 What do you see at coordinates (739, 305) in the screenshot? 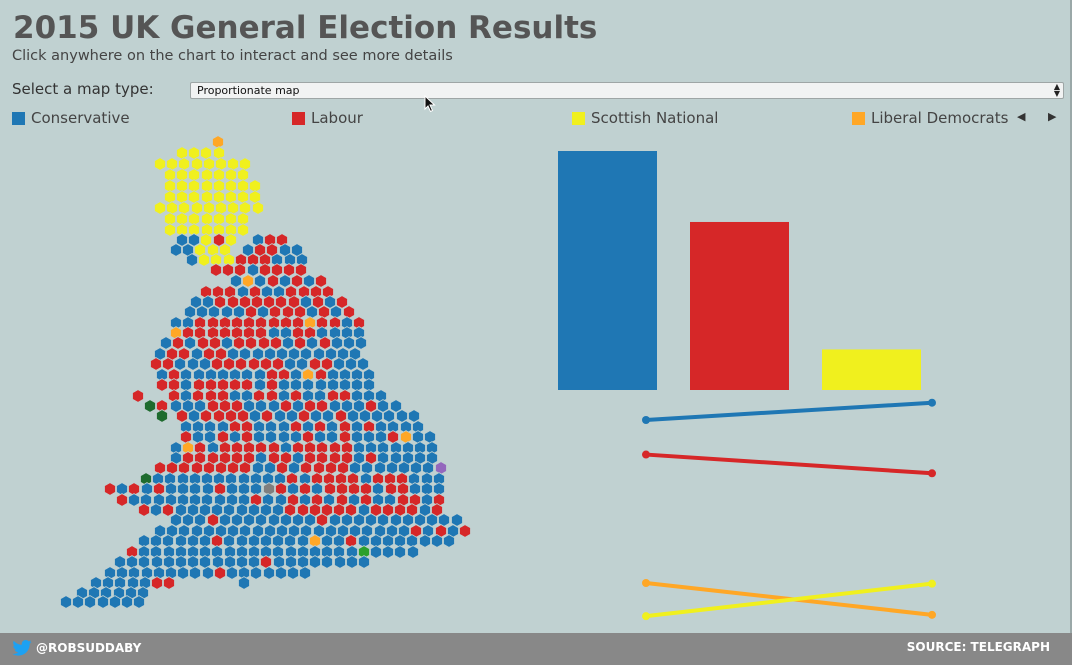
I see `bar-labour` at bounding box center [739, 305].